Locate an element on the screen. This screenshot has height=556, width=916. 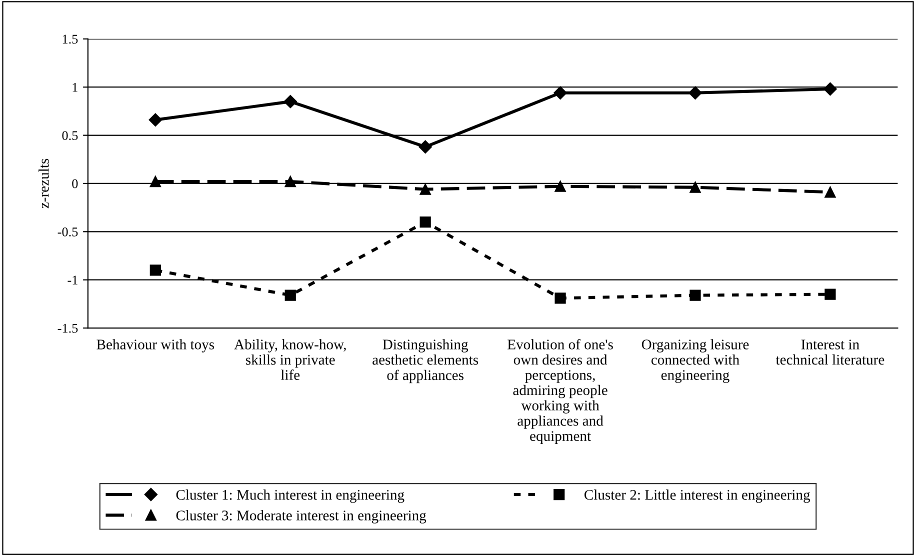
x-tick-label: Behaviour with toys is located at coordinates (155, 345).